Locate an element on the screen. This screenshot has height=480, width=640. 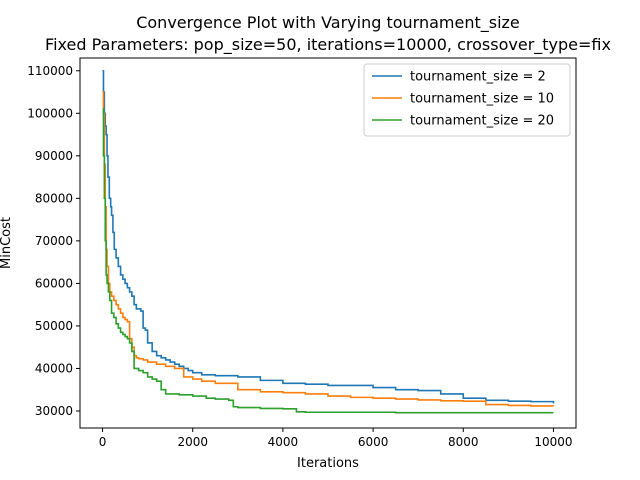
x-axis: 0 2000 4000 6000 8000 10000 is located at coordinates (336, 438).